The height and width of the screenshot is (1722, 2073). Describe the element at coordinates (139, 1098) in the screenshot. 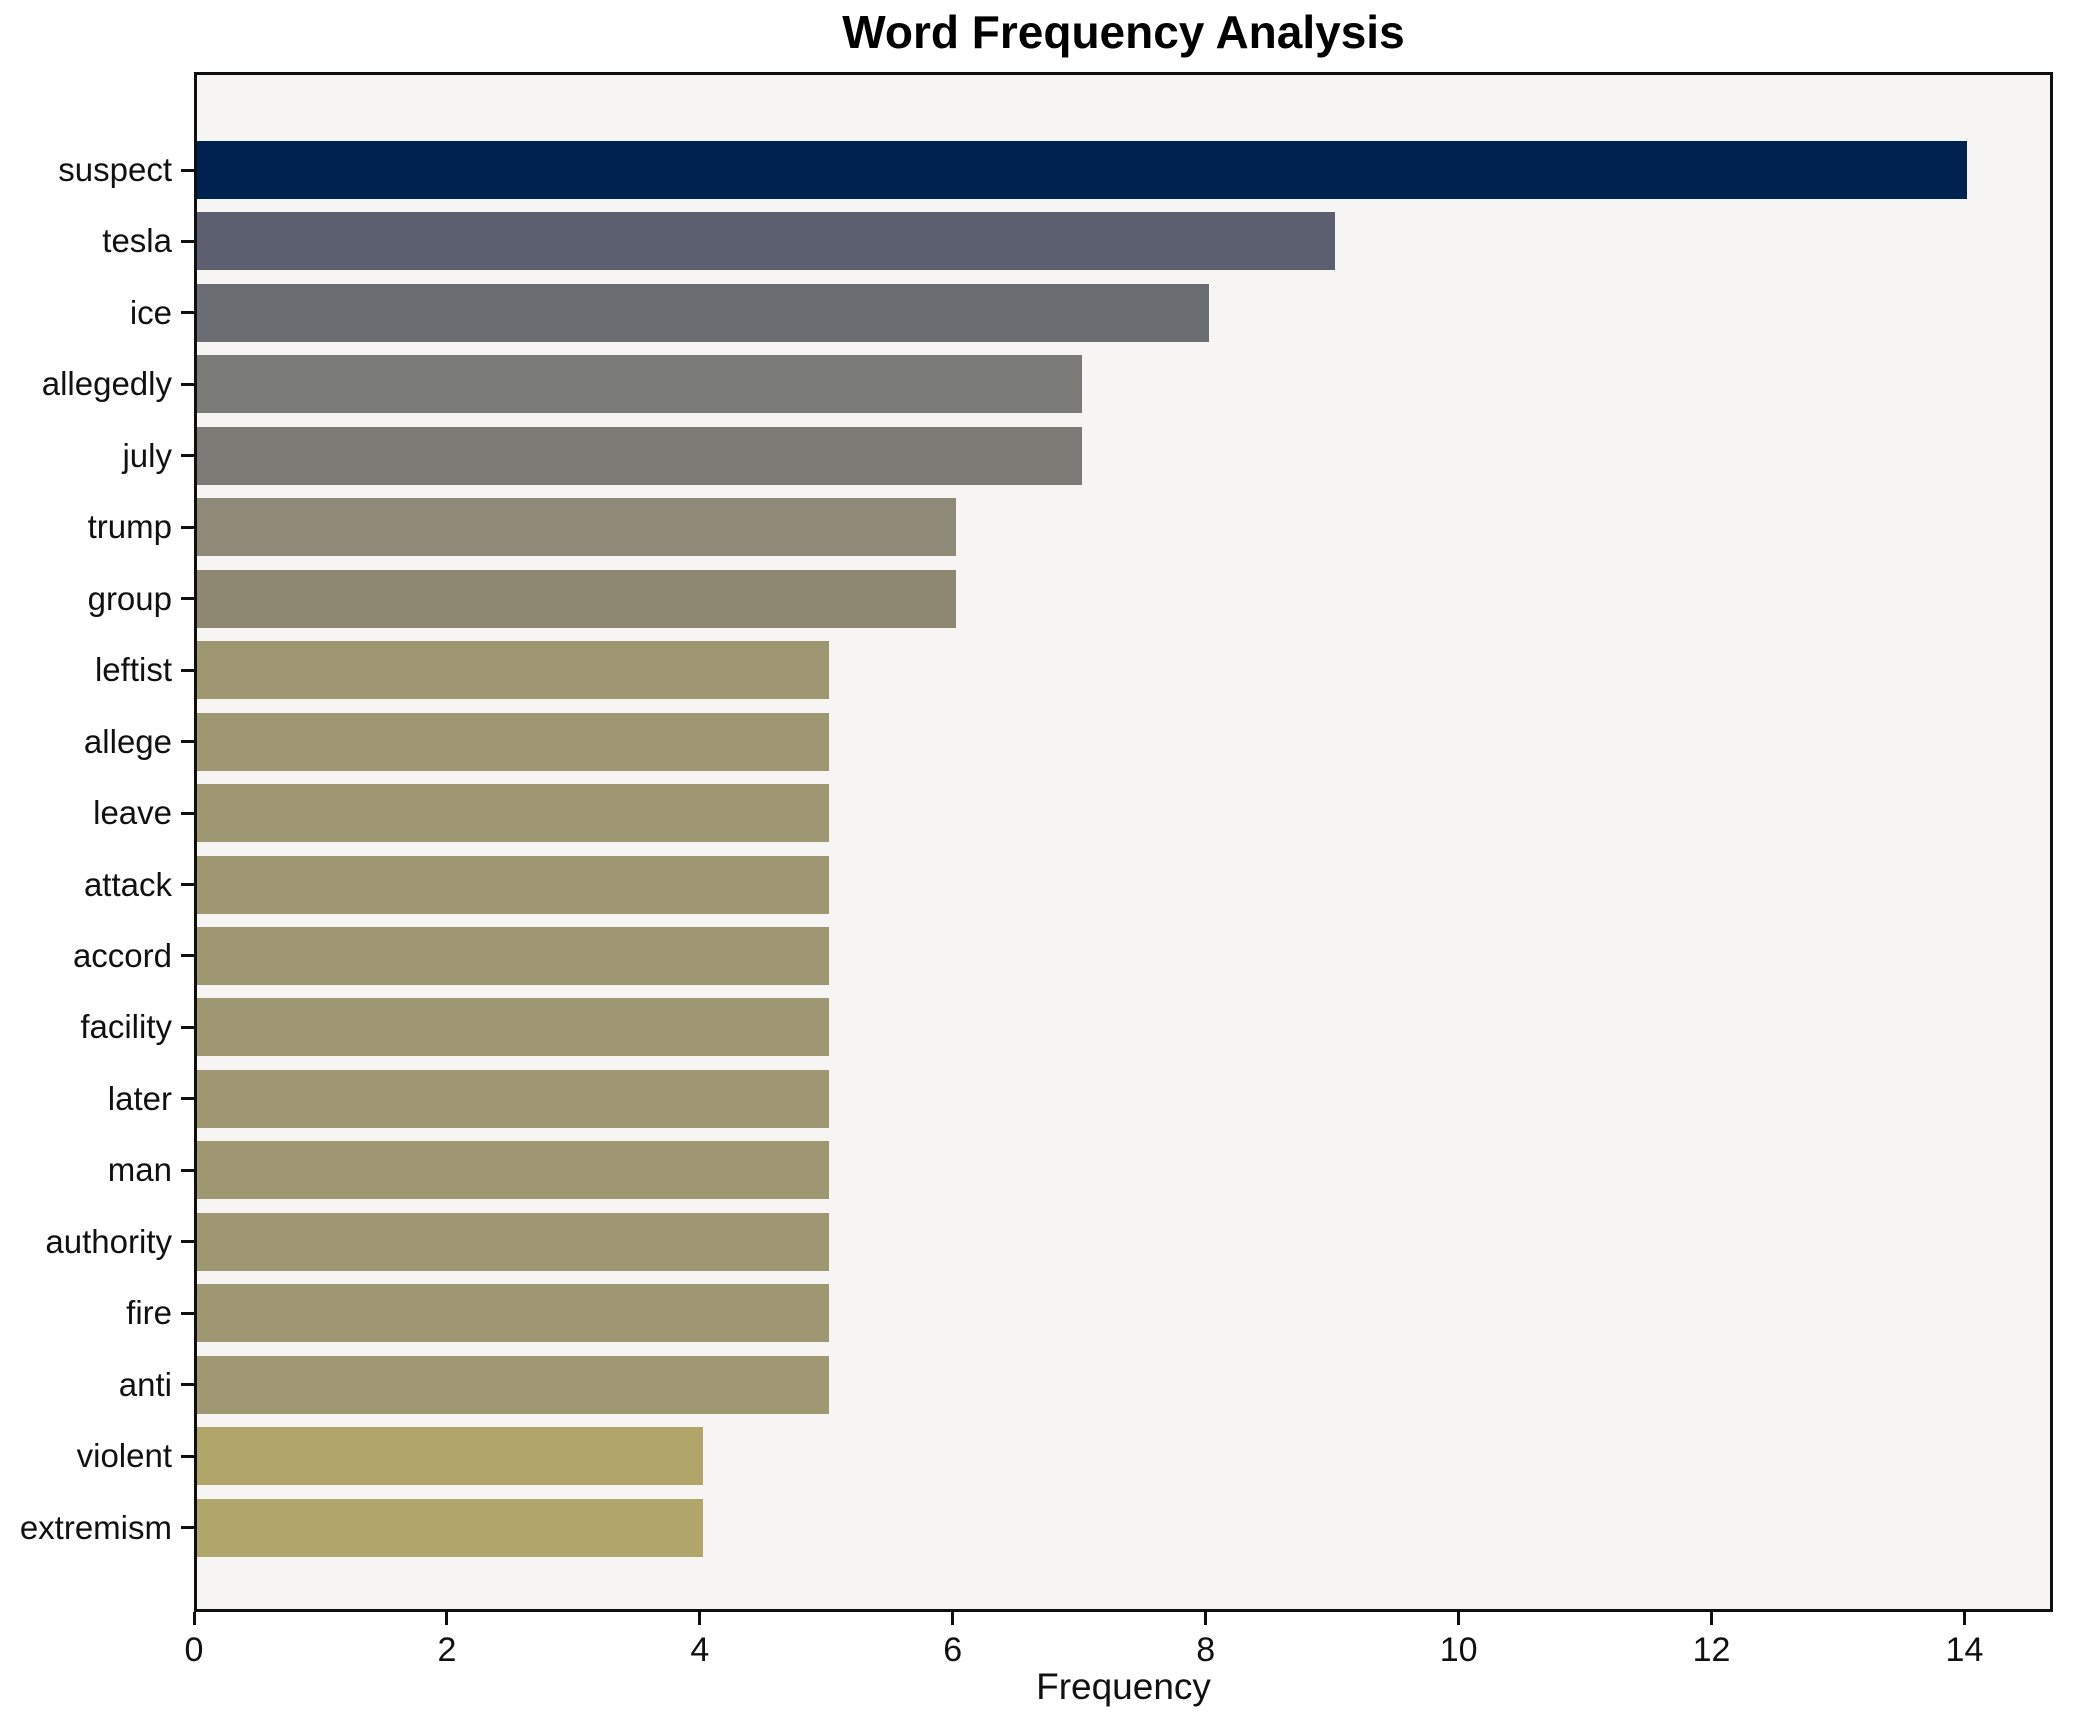

I see `y-tick-label-later: later` at that location.